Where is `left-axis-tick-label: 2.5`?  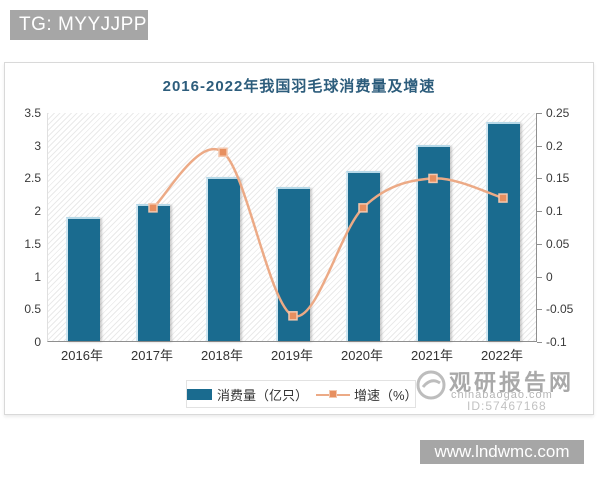 left-axis-tick-label: 2.5 is located at coordinates (32, 178).